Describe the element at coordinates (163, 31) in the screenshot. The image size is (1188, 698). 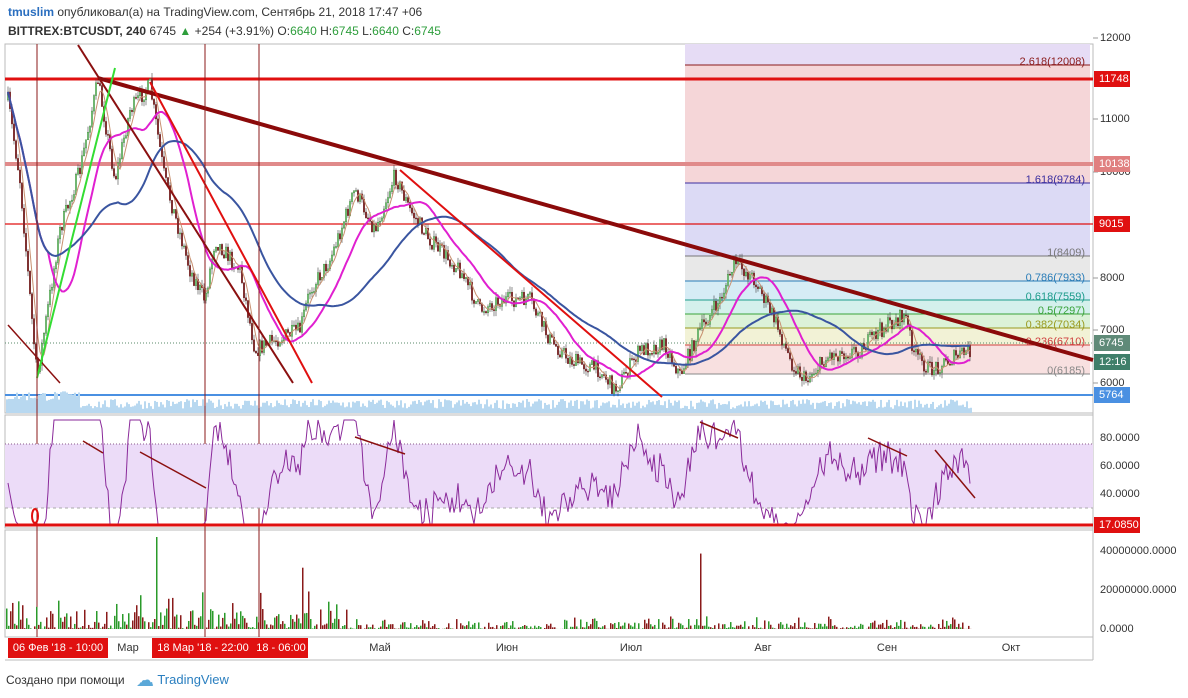
I see `last: 6745` at that location.